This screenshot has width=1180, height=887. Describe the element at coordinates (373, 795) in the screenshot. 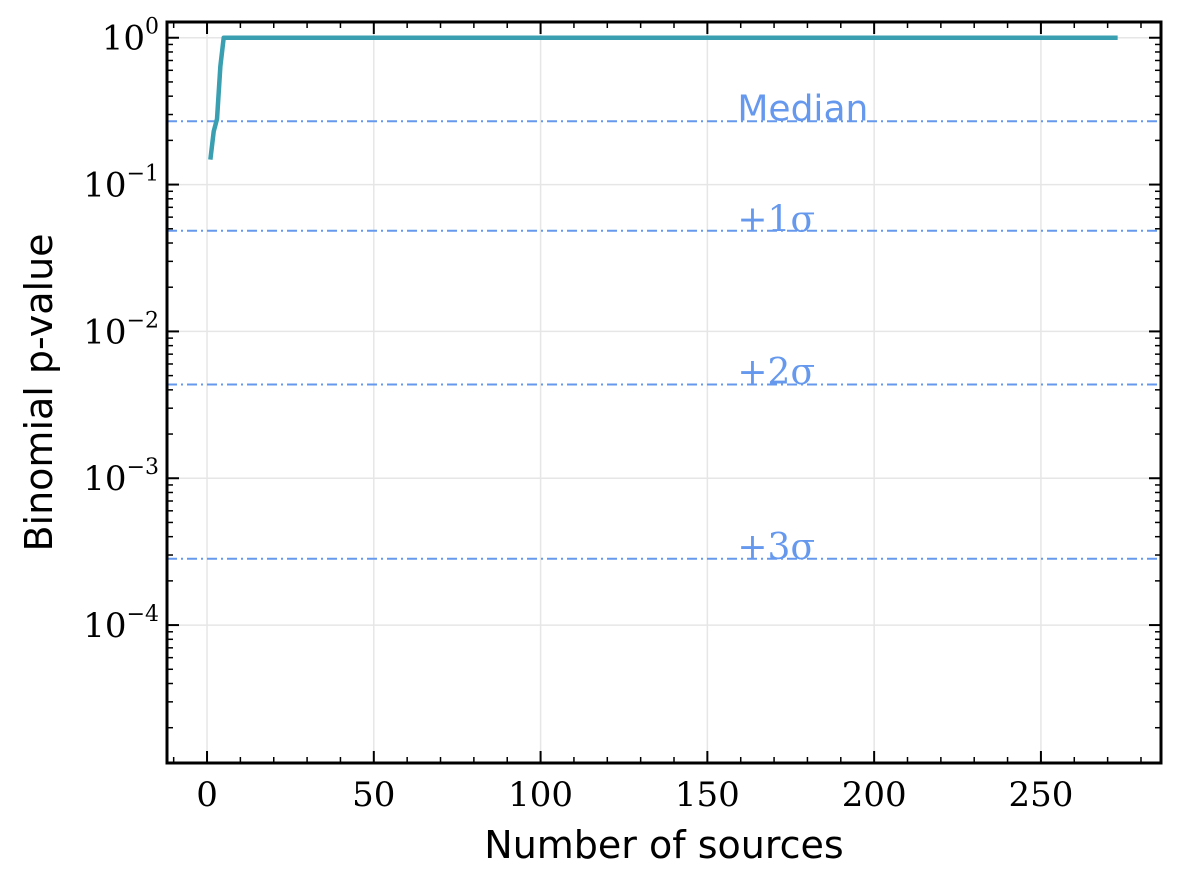

I see `x-tick-label: 50` at that location.